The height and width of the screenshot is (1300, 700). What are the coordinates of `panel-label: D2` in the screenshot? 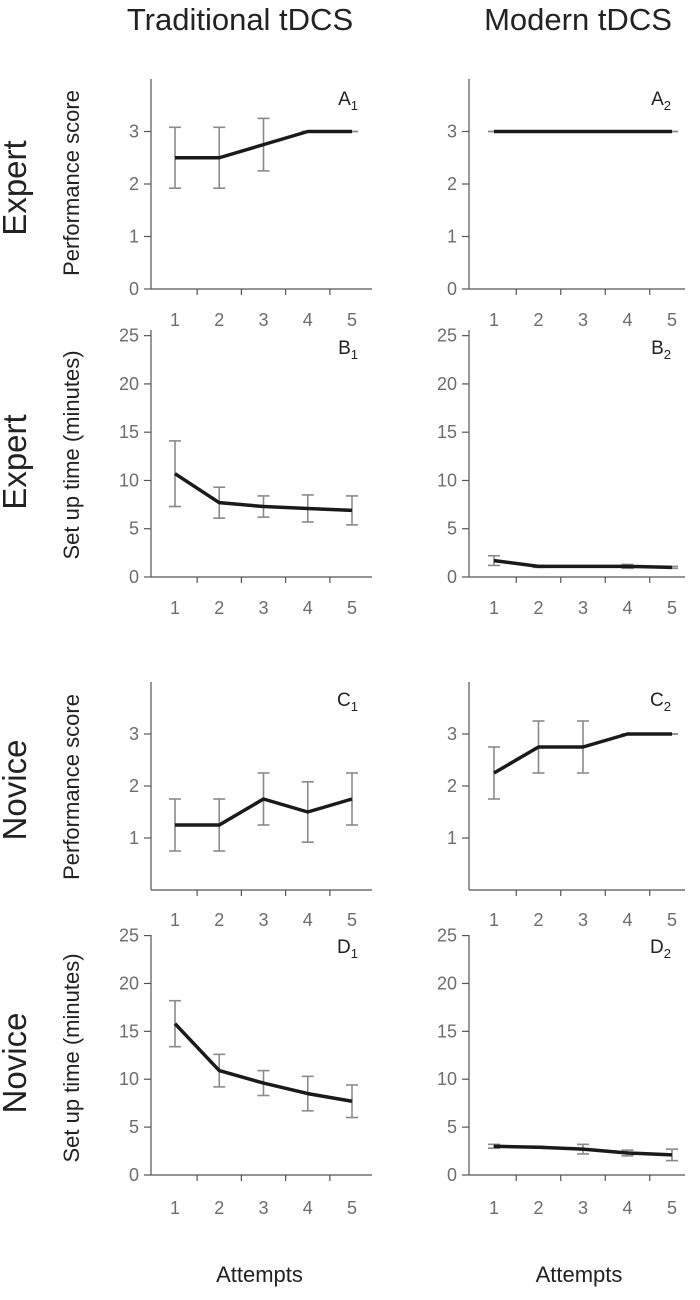 It's located at (660, 949).